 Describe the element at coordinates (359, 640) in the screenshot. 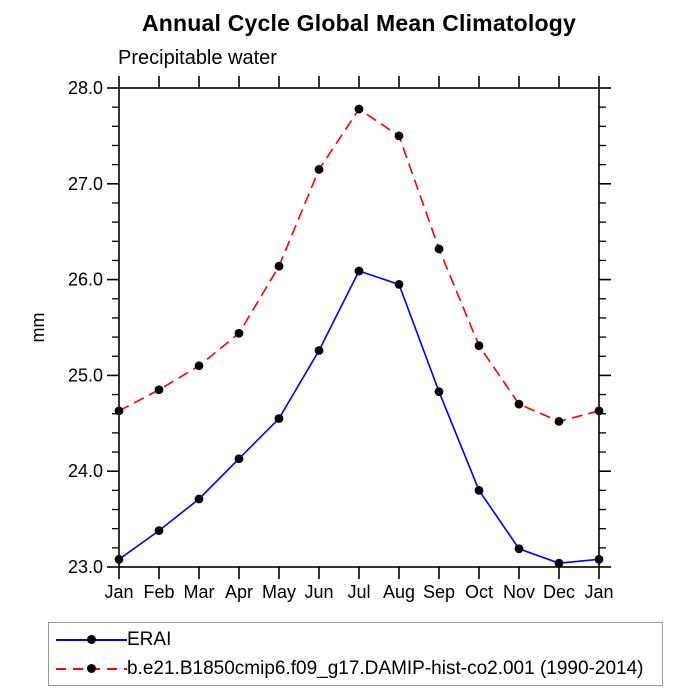

I see `legend-item-erai: ERAI` at that location.